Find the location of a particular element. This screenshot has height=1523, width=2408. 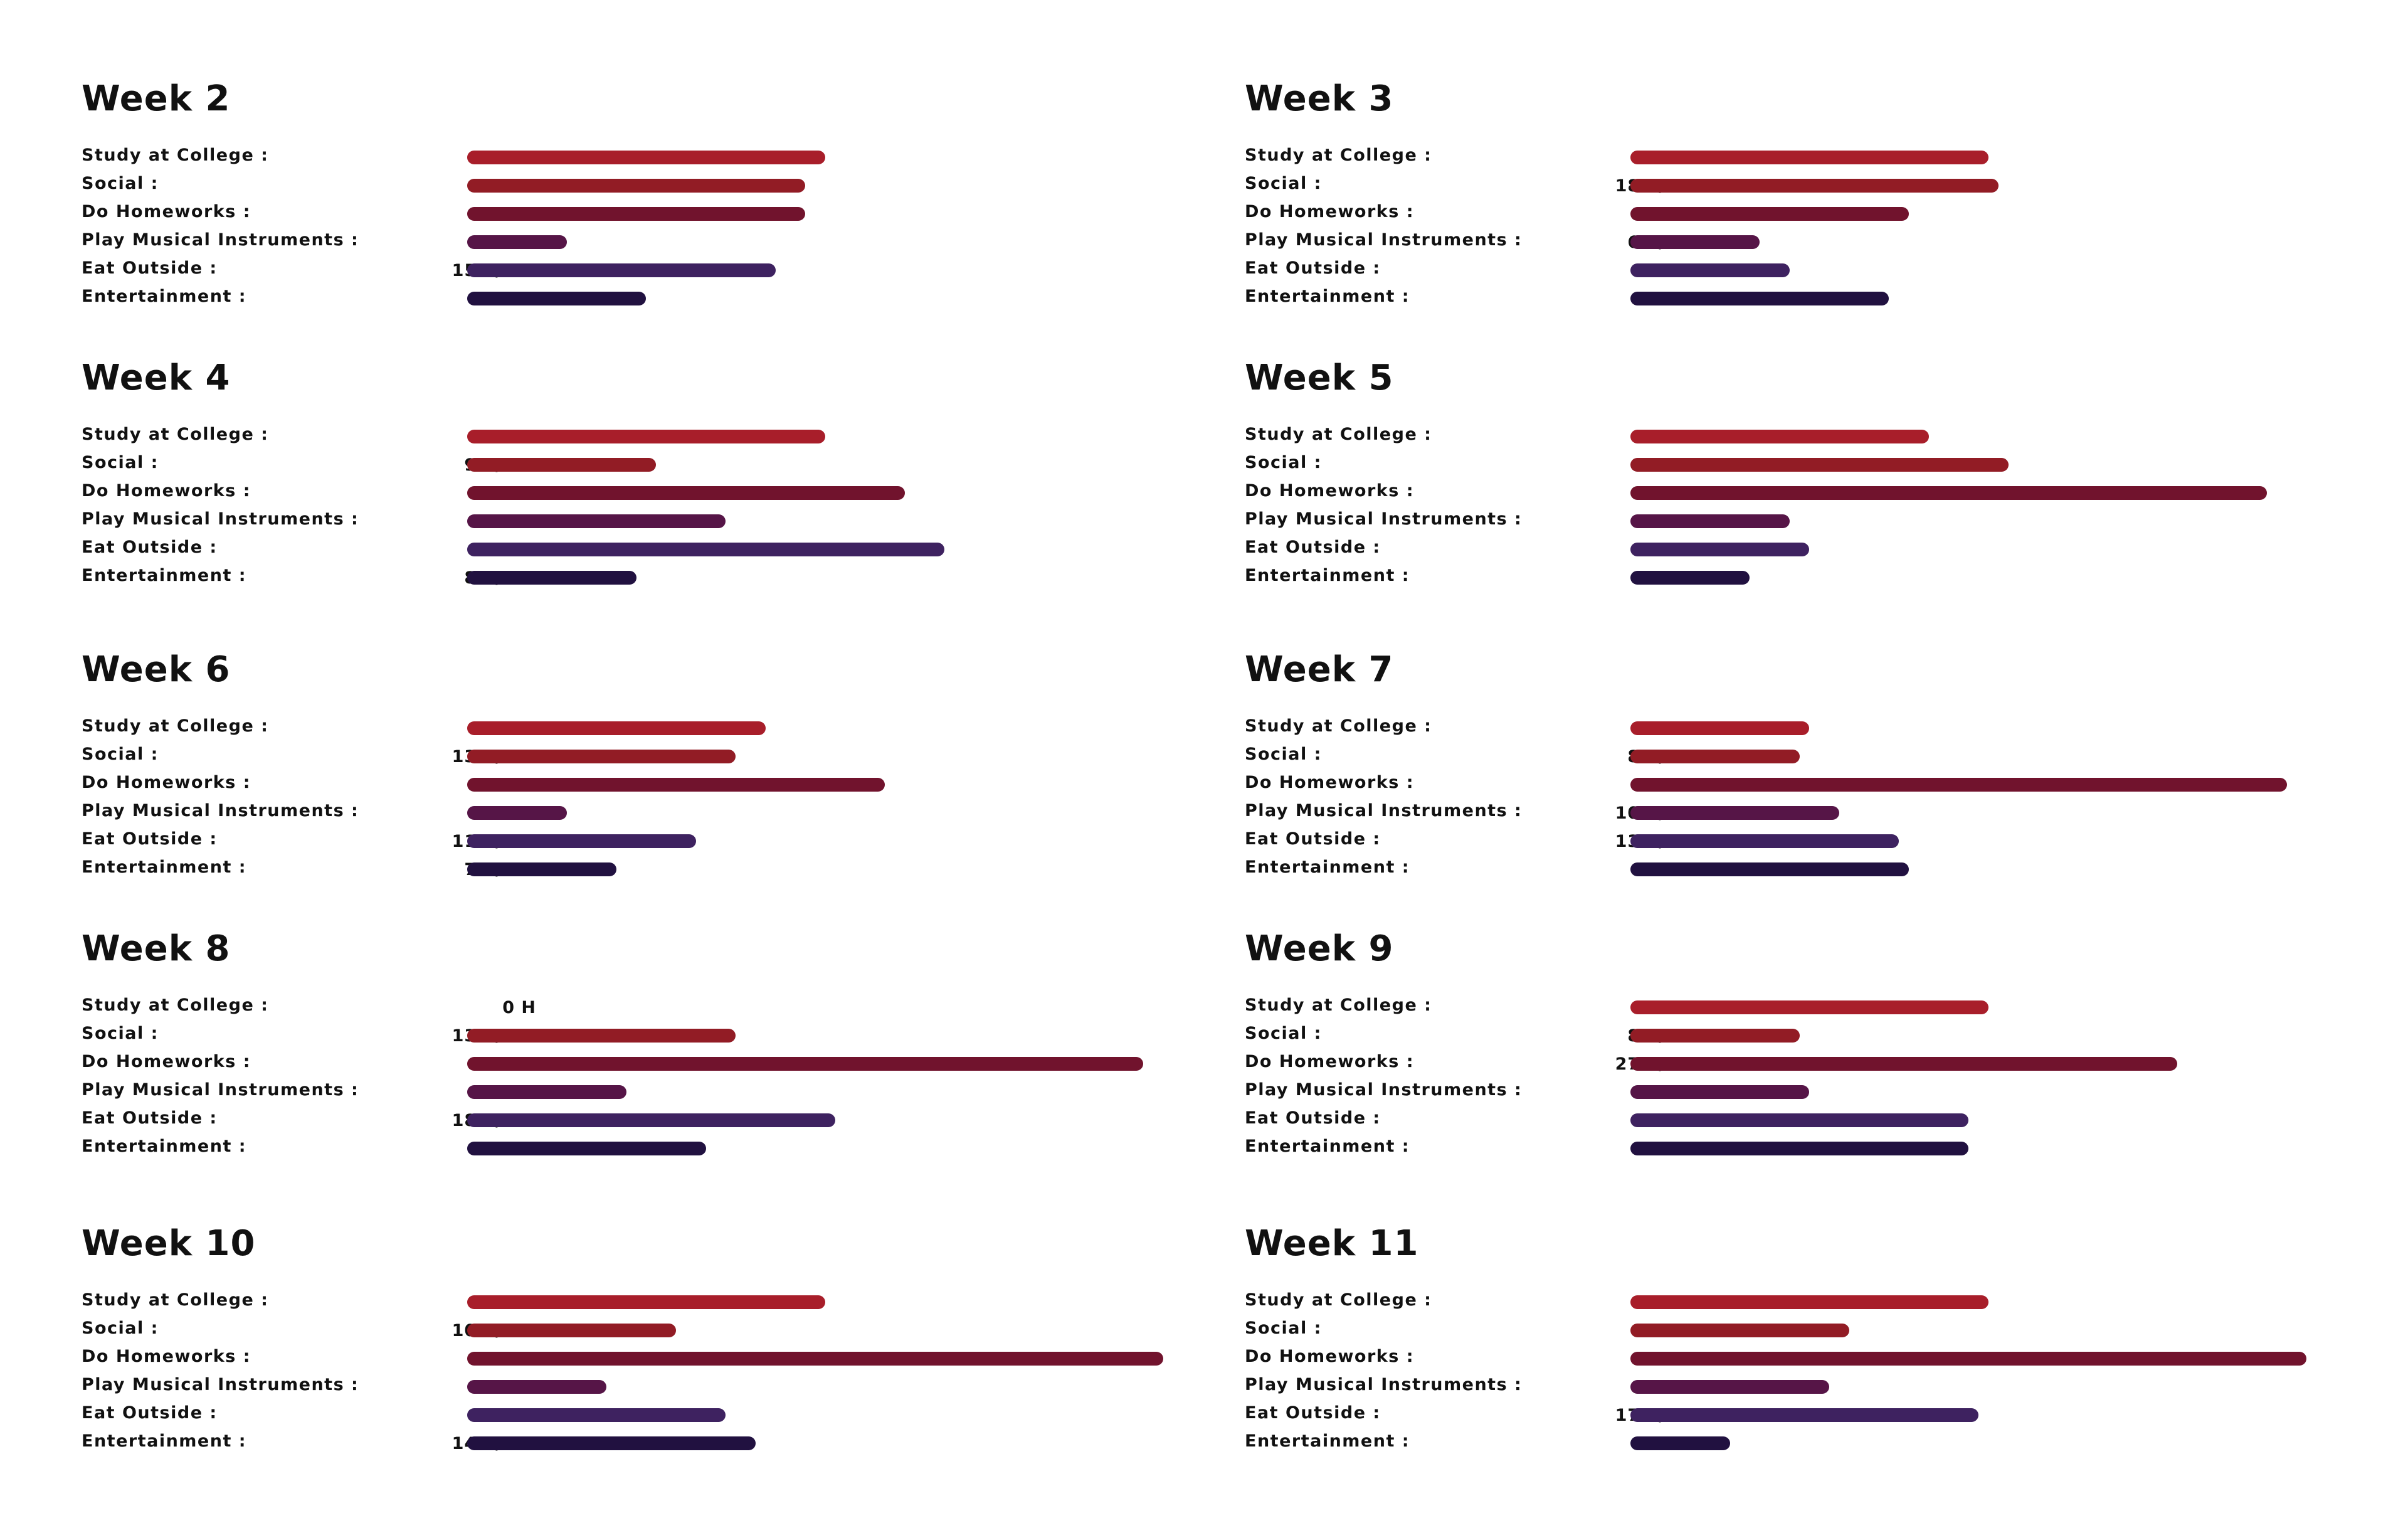

bar-row: Do Homeworks :32 H is located at coordinates (1826, 492).